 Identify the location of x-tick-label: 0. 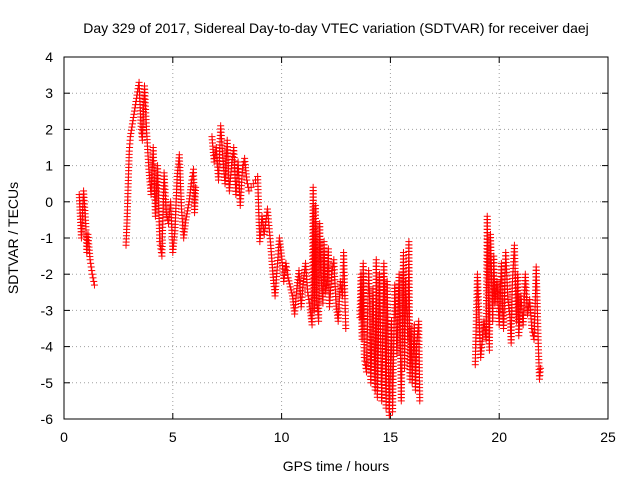
(64, 437).